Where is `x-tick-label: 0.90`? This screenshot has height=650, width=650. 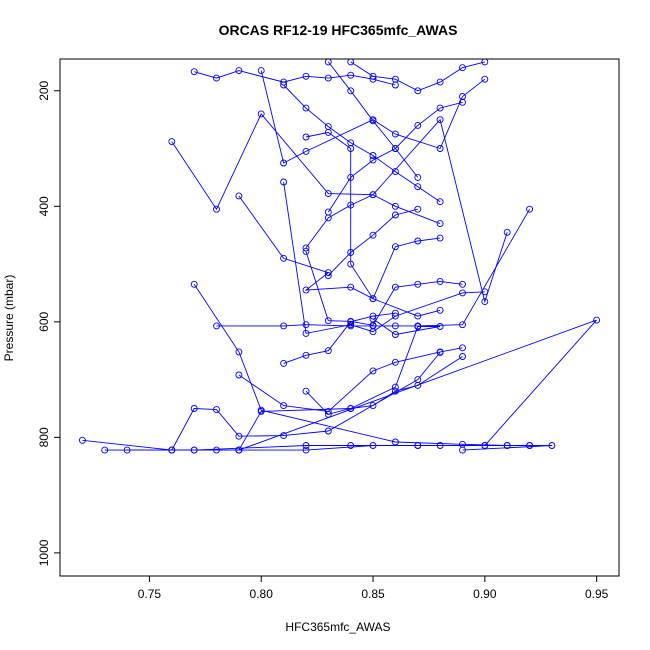 x-tick-label: 0.90 is located at coordinates (485, 594).